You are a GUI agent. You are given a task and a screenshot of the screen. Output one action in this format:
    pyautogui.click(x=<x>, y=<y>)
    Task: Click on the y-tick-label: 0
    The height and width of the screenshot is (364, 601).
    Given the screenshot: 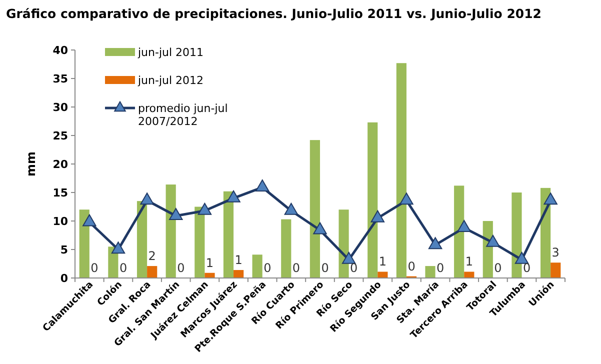 What is the action you would take?
    pyautogui.click(x=64, y=278)
    